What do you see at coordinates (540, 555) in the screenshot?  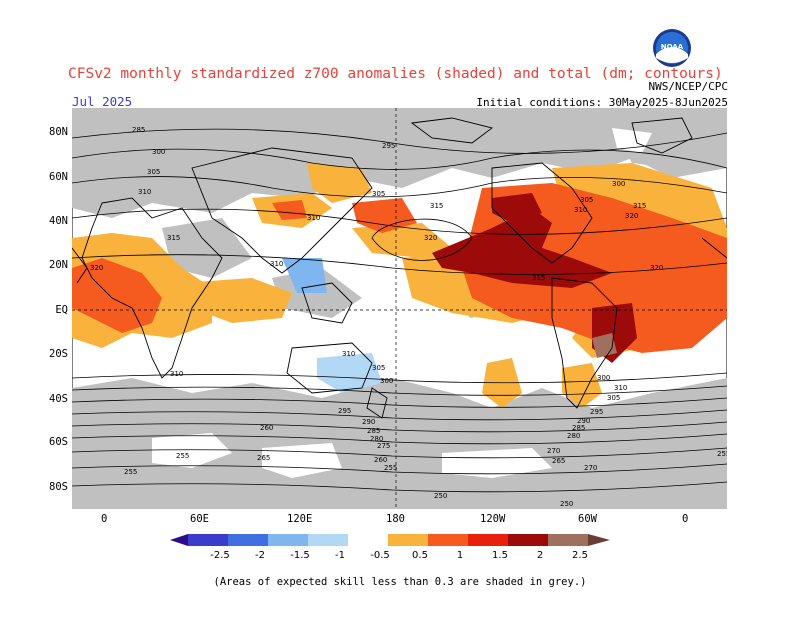 I see `legend-tick-label: 2` at bounding box center [540, 555].